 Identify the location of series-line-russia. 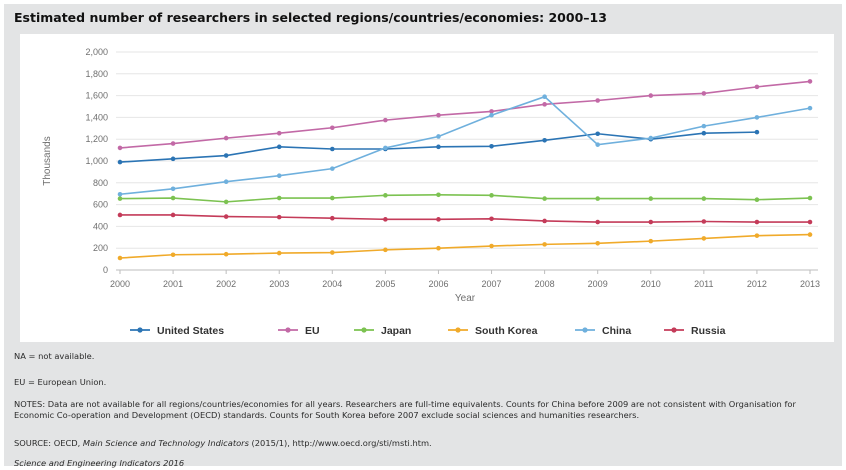
(465, 218).